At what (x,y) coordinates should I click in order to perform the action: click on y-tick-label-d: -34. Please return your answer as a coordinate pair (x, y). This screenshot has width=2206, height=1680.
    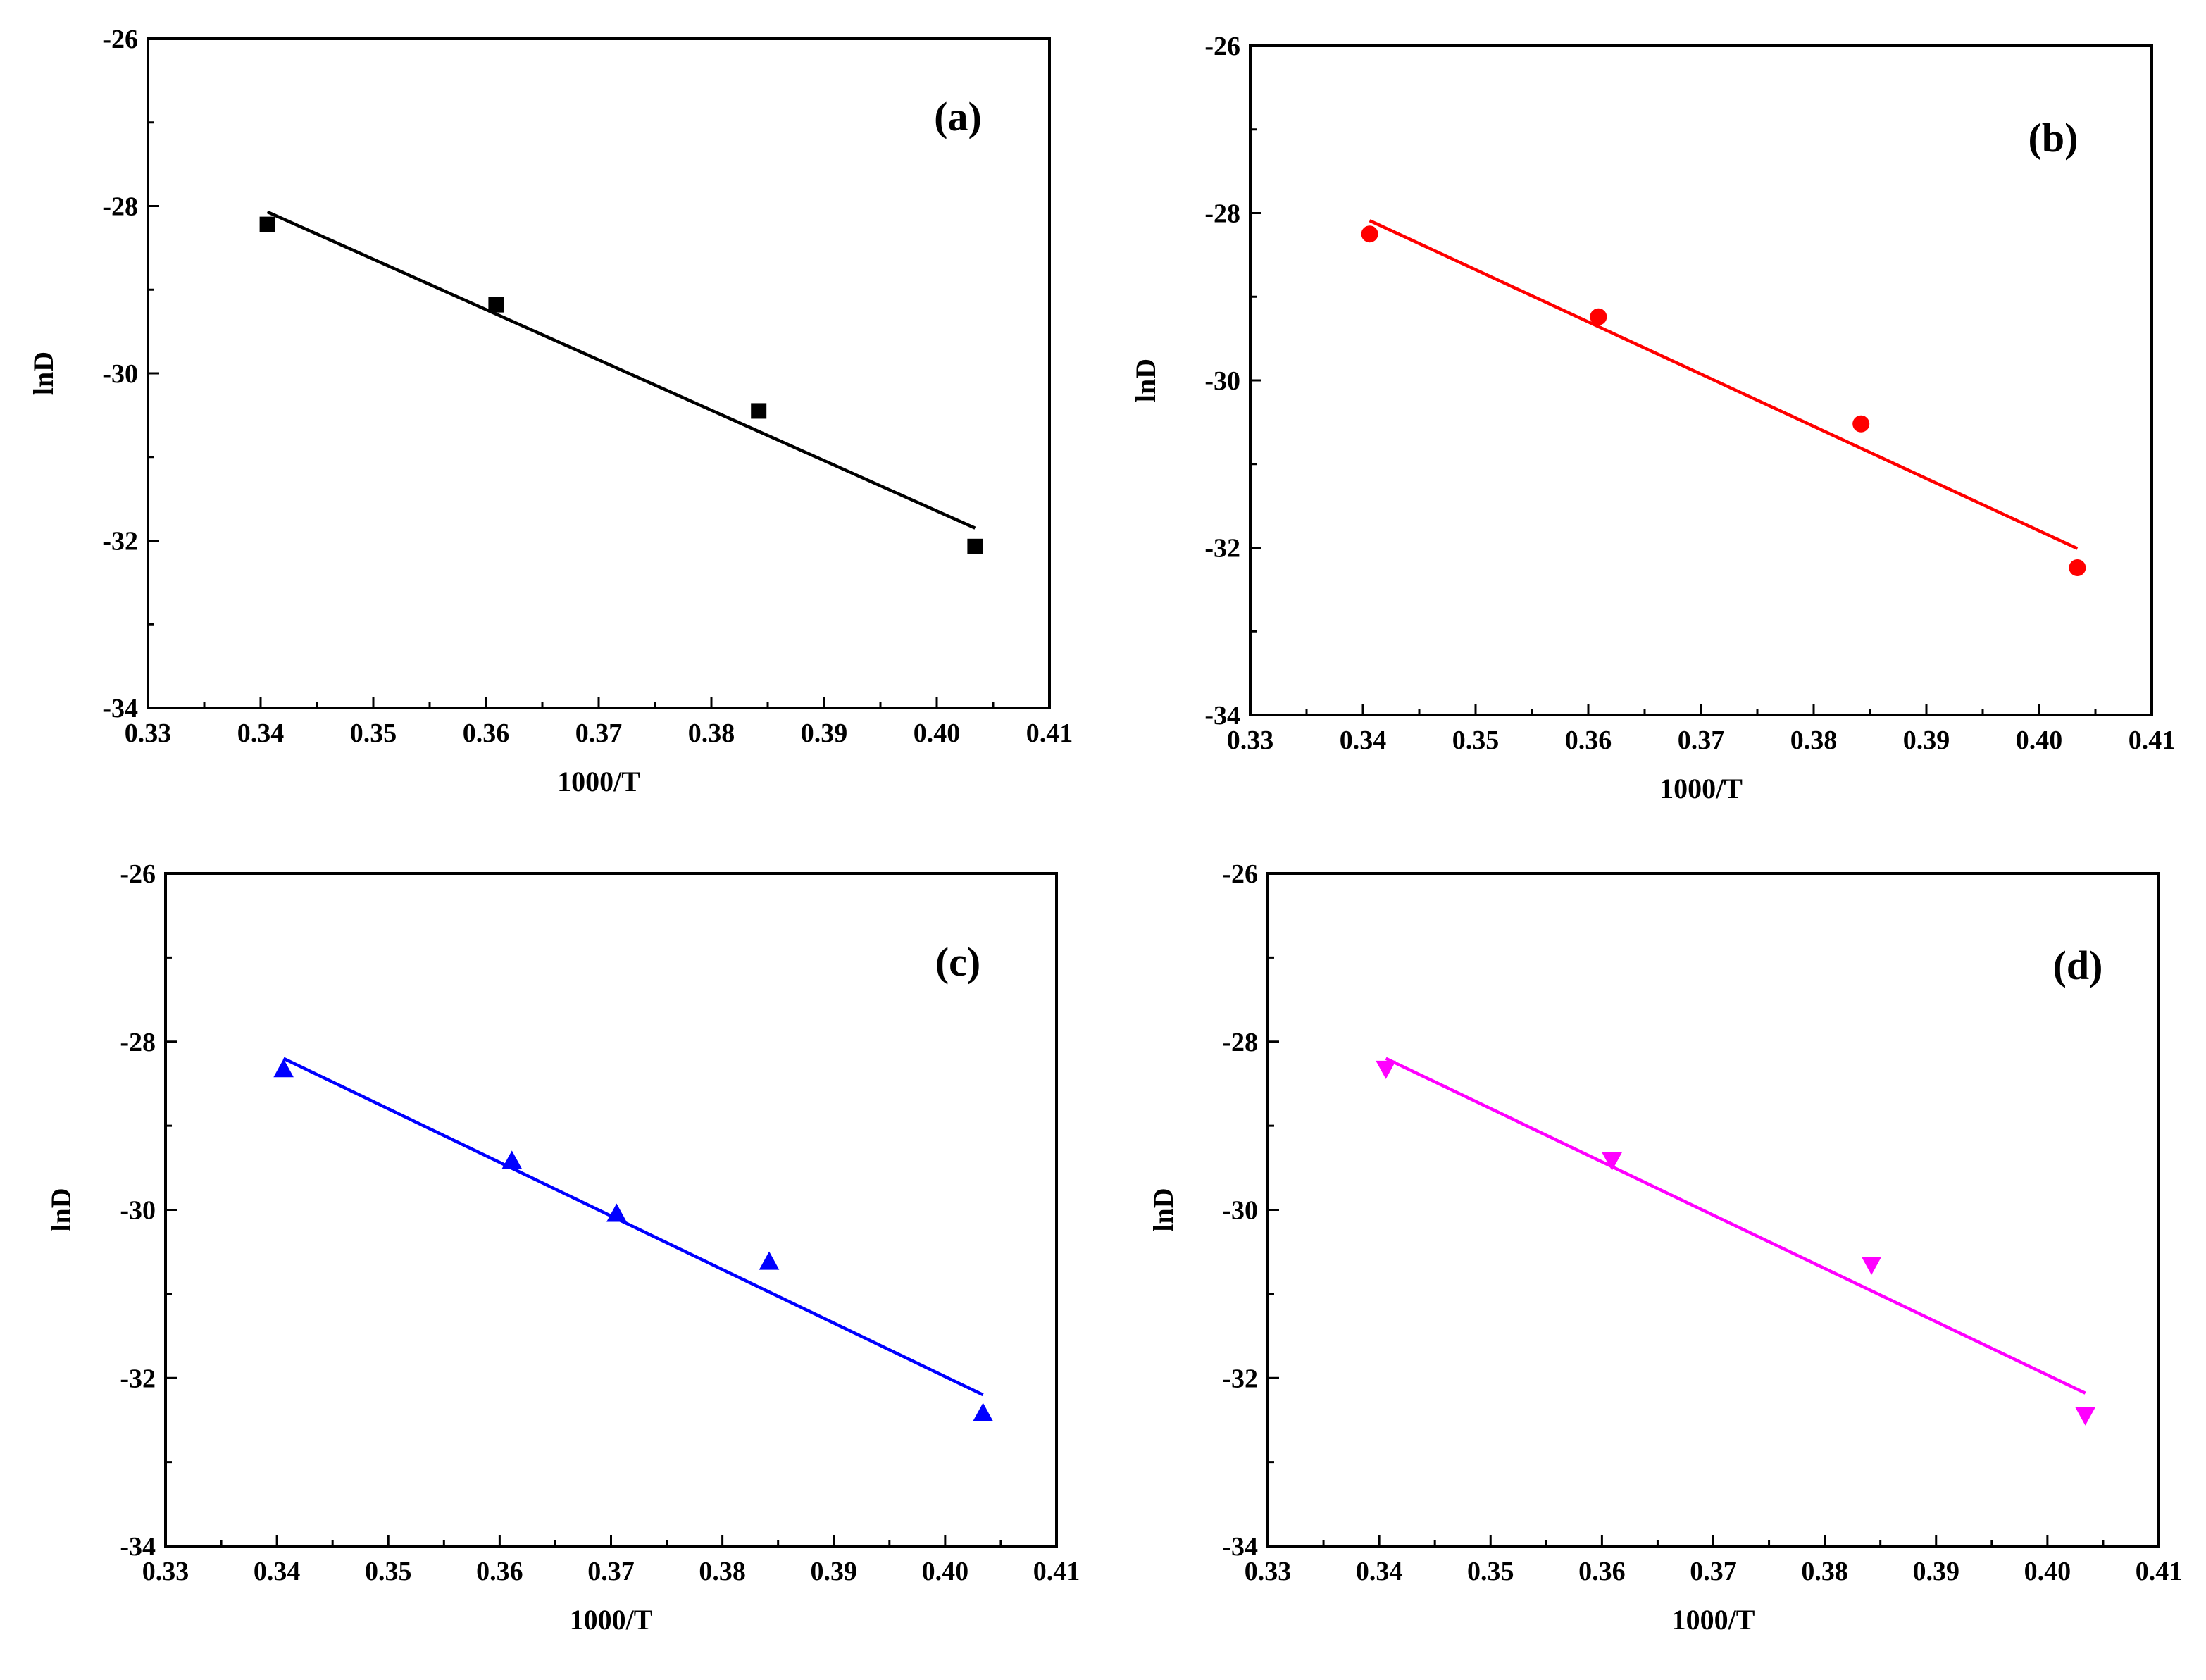
    Looking at the image, I should click on (1240, 1547).